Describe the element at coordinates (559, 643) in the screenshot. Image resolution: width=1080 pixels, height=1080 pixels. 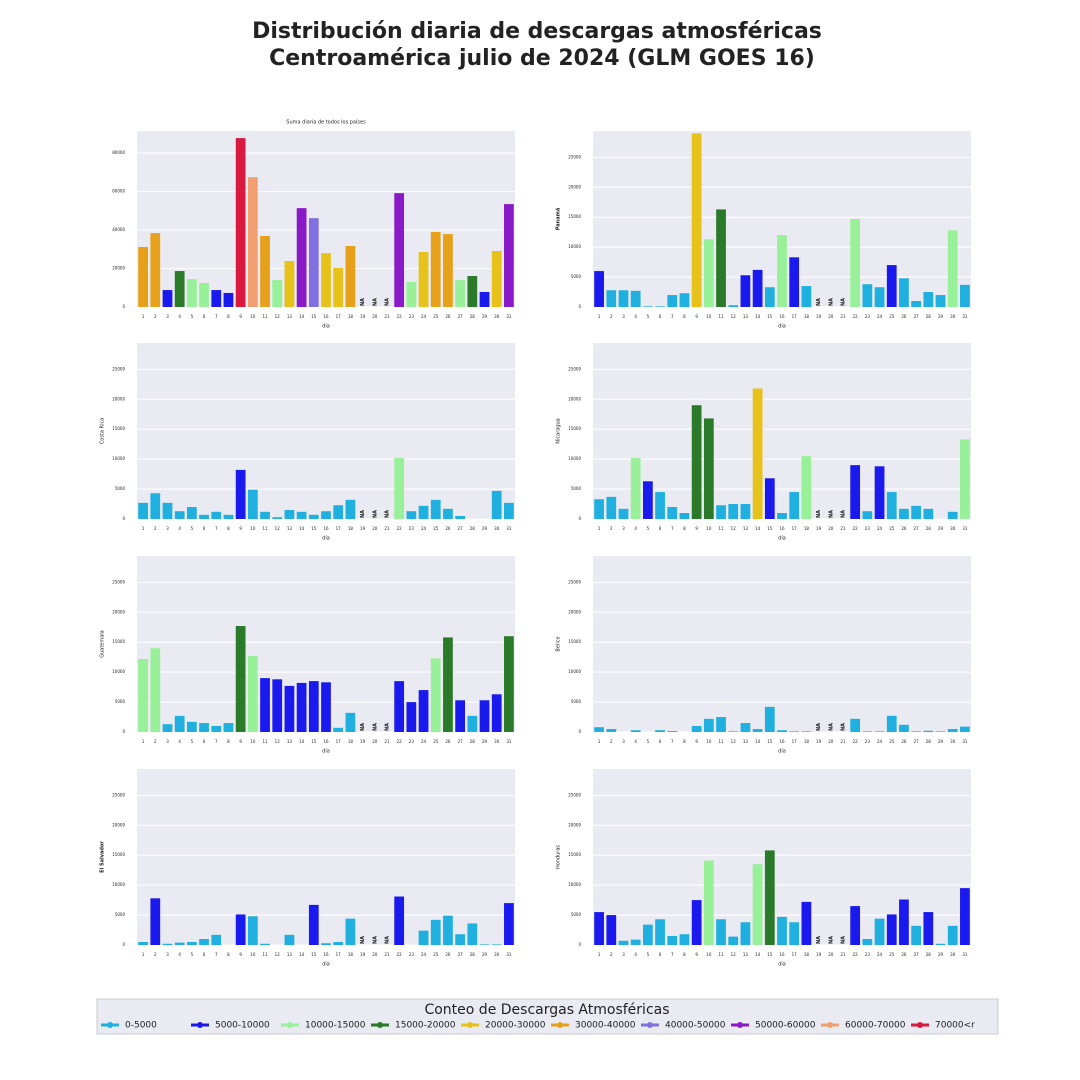
I see `y-axis-label: Belice` at that location.